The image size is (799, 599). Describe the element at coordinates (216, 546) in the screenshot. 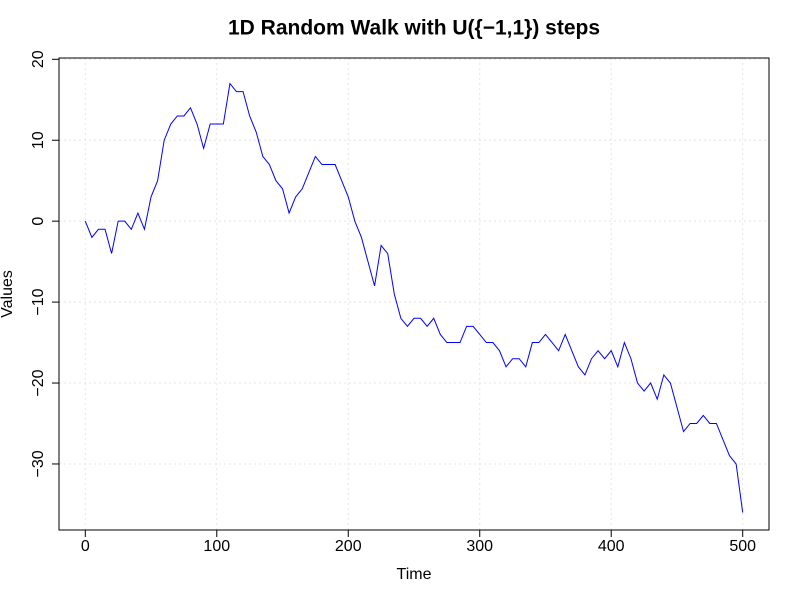

I see `x-tick-label: 100` at that location.